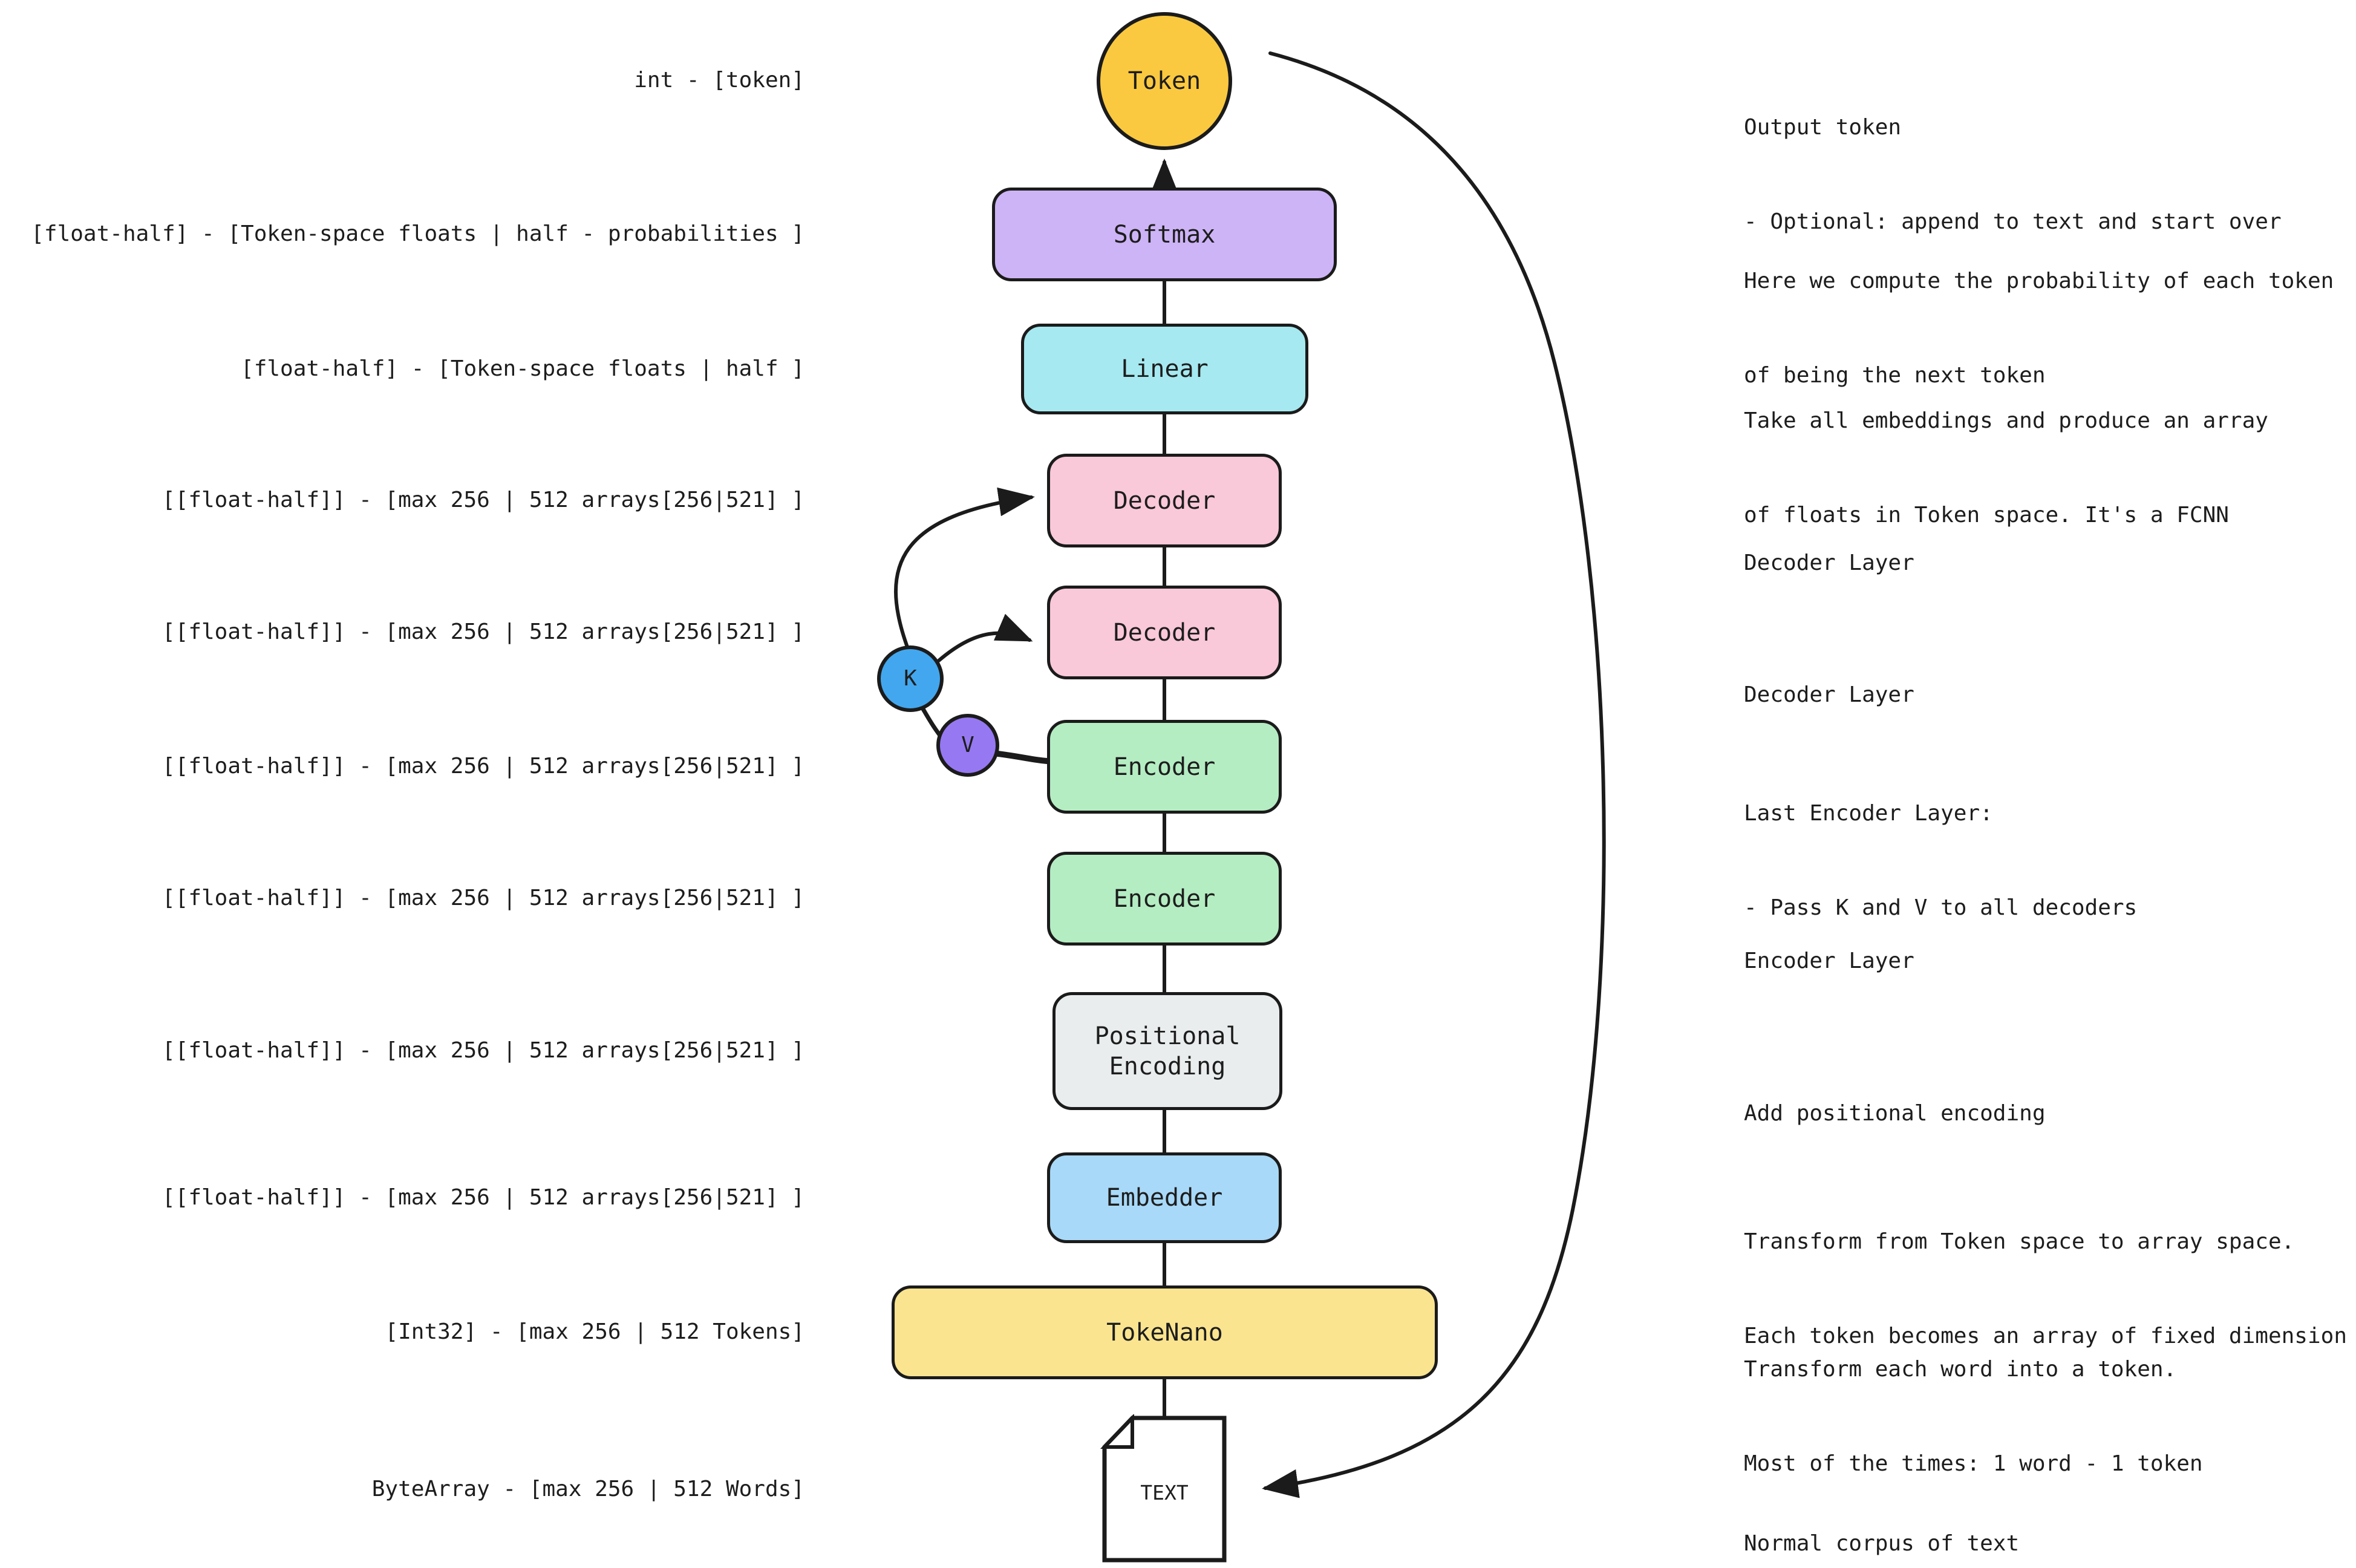 The image size is (2356, 1568). I want to click on note-positional: Add positional encoding, so click(1895, 1113).